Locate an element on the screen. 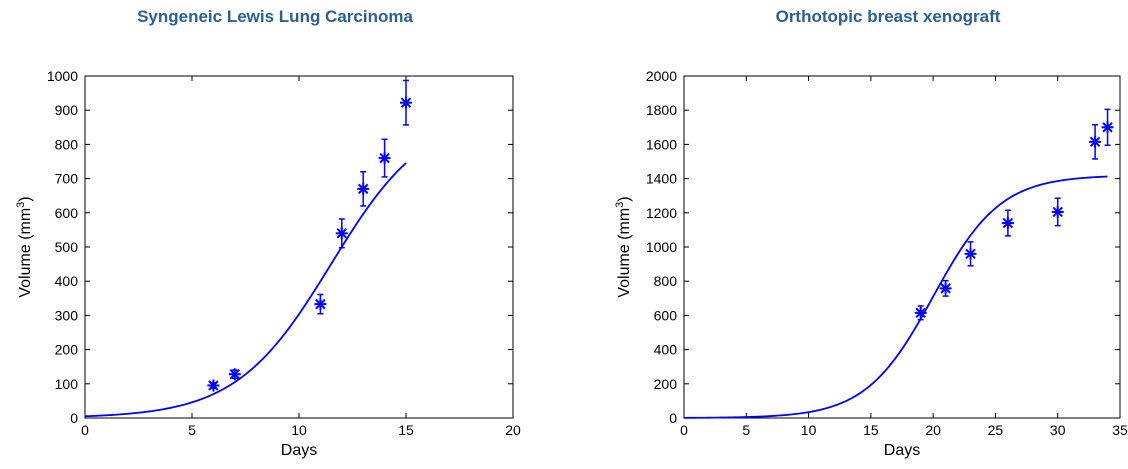 The image size is (1128, 469). y-tick-label: 1800 is located at coordinates (661, 110).